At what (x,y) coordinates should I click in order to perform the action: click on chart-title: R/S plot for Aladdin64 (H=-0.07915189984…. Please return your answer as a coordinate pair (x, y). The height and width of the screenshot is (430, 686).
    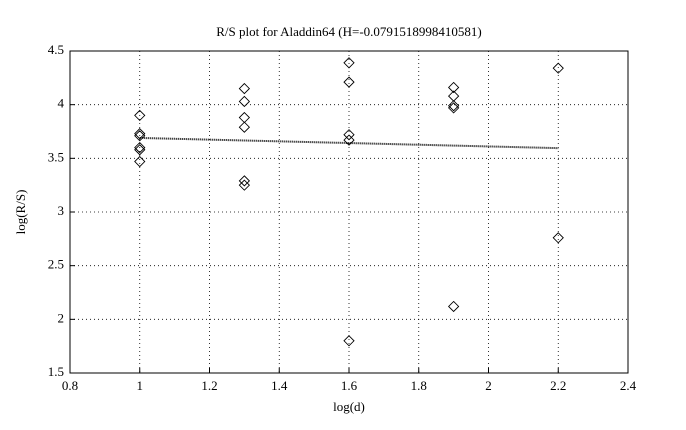
    Looking at the image, I should click on (349, 31).